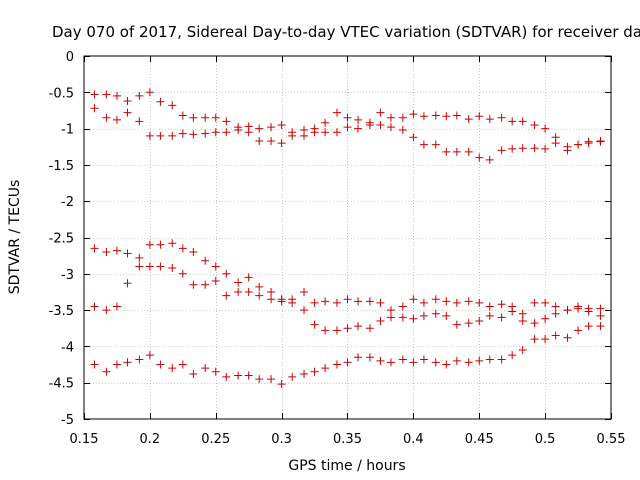 Image resolution: width=640 pixels, height=480 pixels. I want to click on y-tick-label: 0, so click(70, 57).